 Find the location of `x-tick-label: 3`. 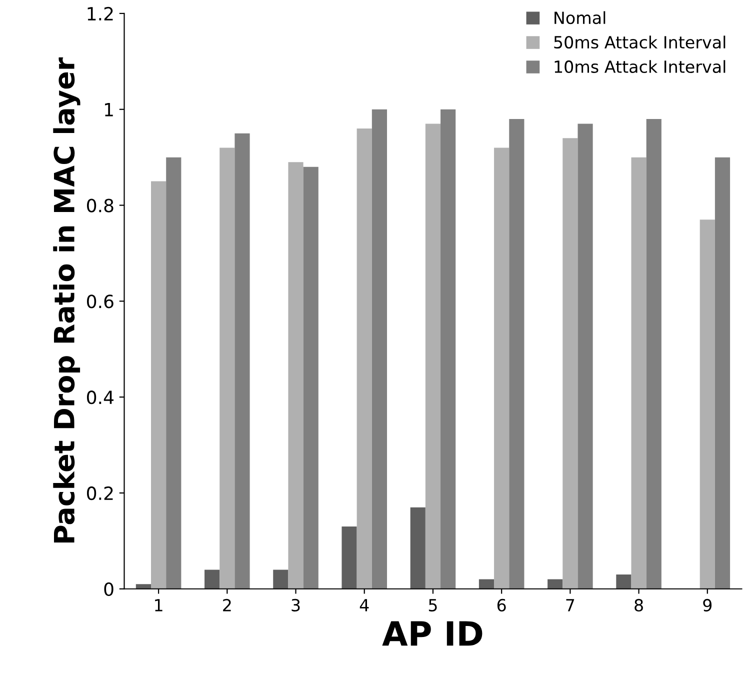

x-tick-label: 3 is located at coordinates (296, 605).